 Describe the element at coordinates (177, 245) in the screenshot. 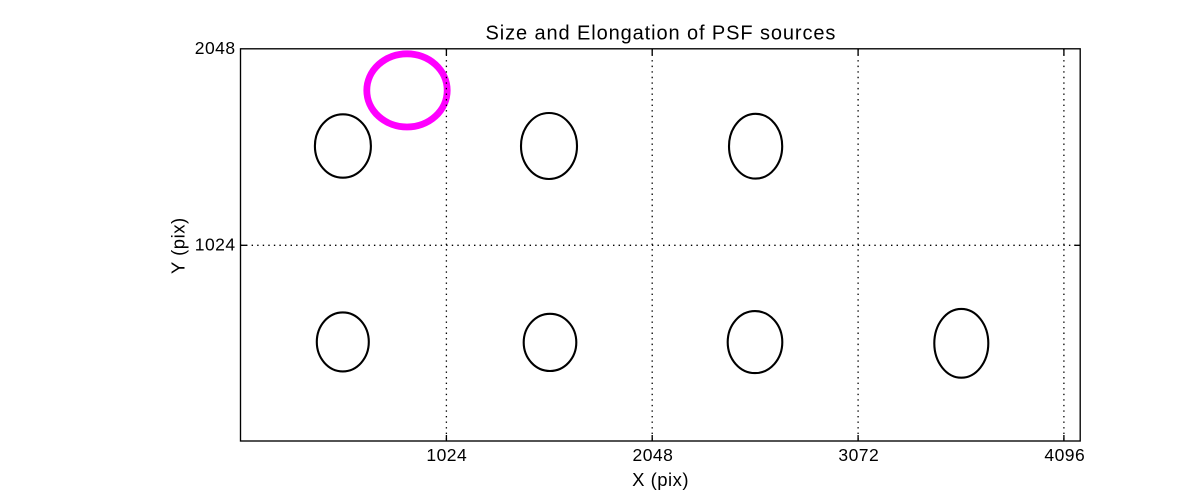

I see `svg-text: Y (pix)` at that location.